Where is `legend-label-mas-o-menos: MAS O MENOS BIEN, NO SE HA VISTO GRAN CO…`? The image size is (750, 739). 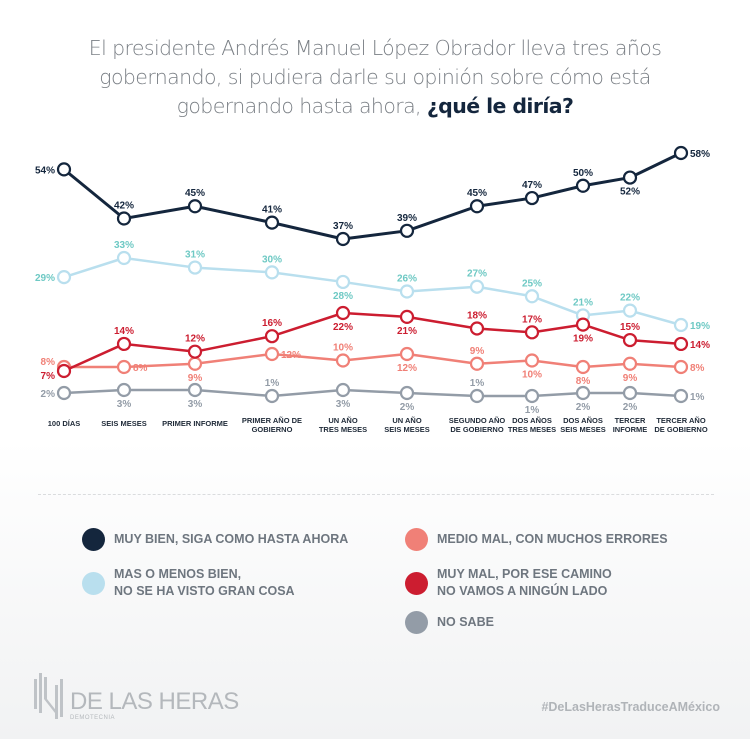 legend-label-mas-o-menos: MAS O MENOS BIEN, NO SE HA VISTO GRAN CO… is located at coordinates (204, 582).